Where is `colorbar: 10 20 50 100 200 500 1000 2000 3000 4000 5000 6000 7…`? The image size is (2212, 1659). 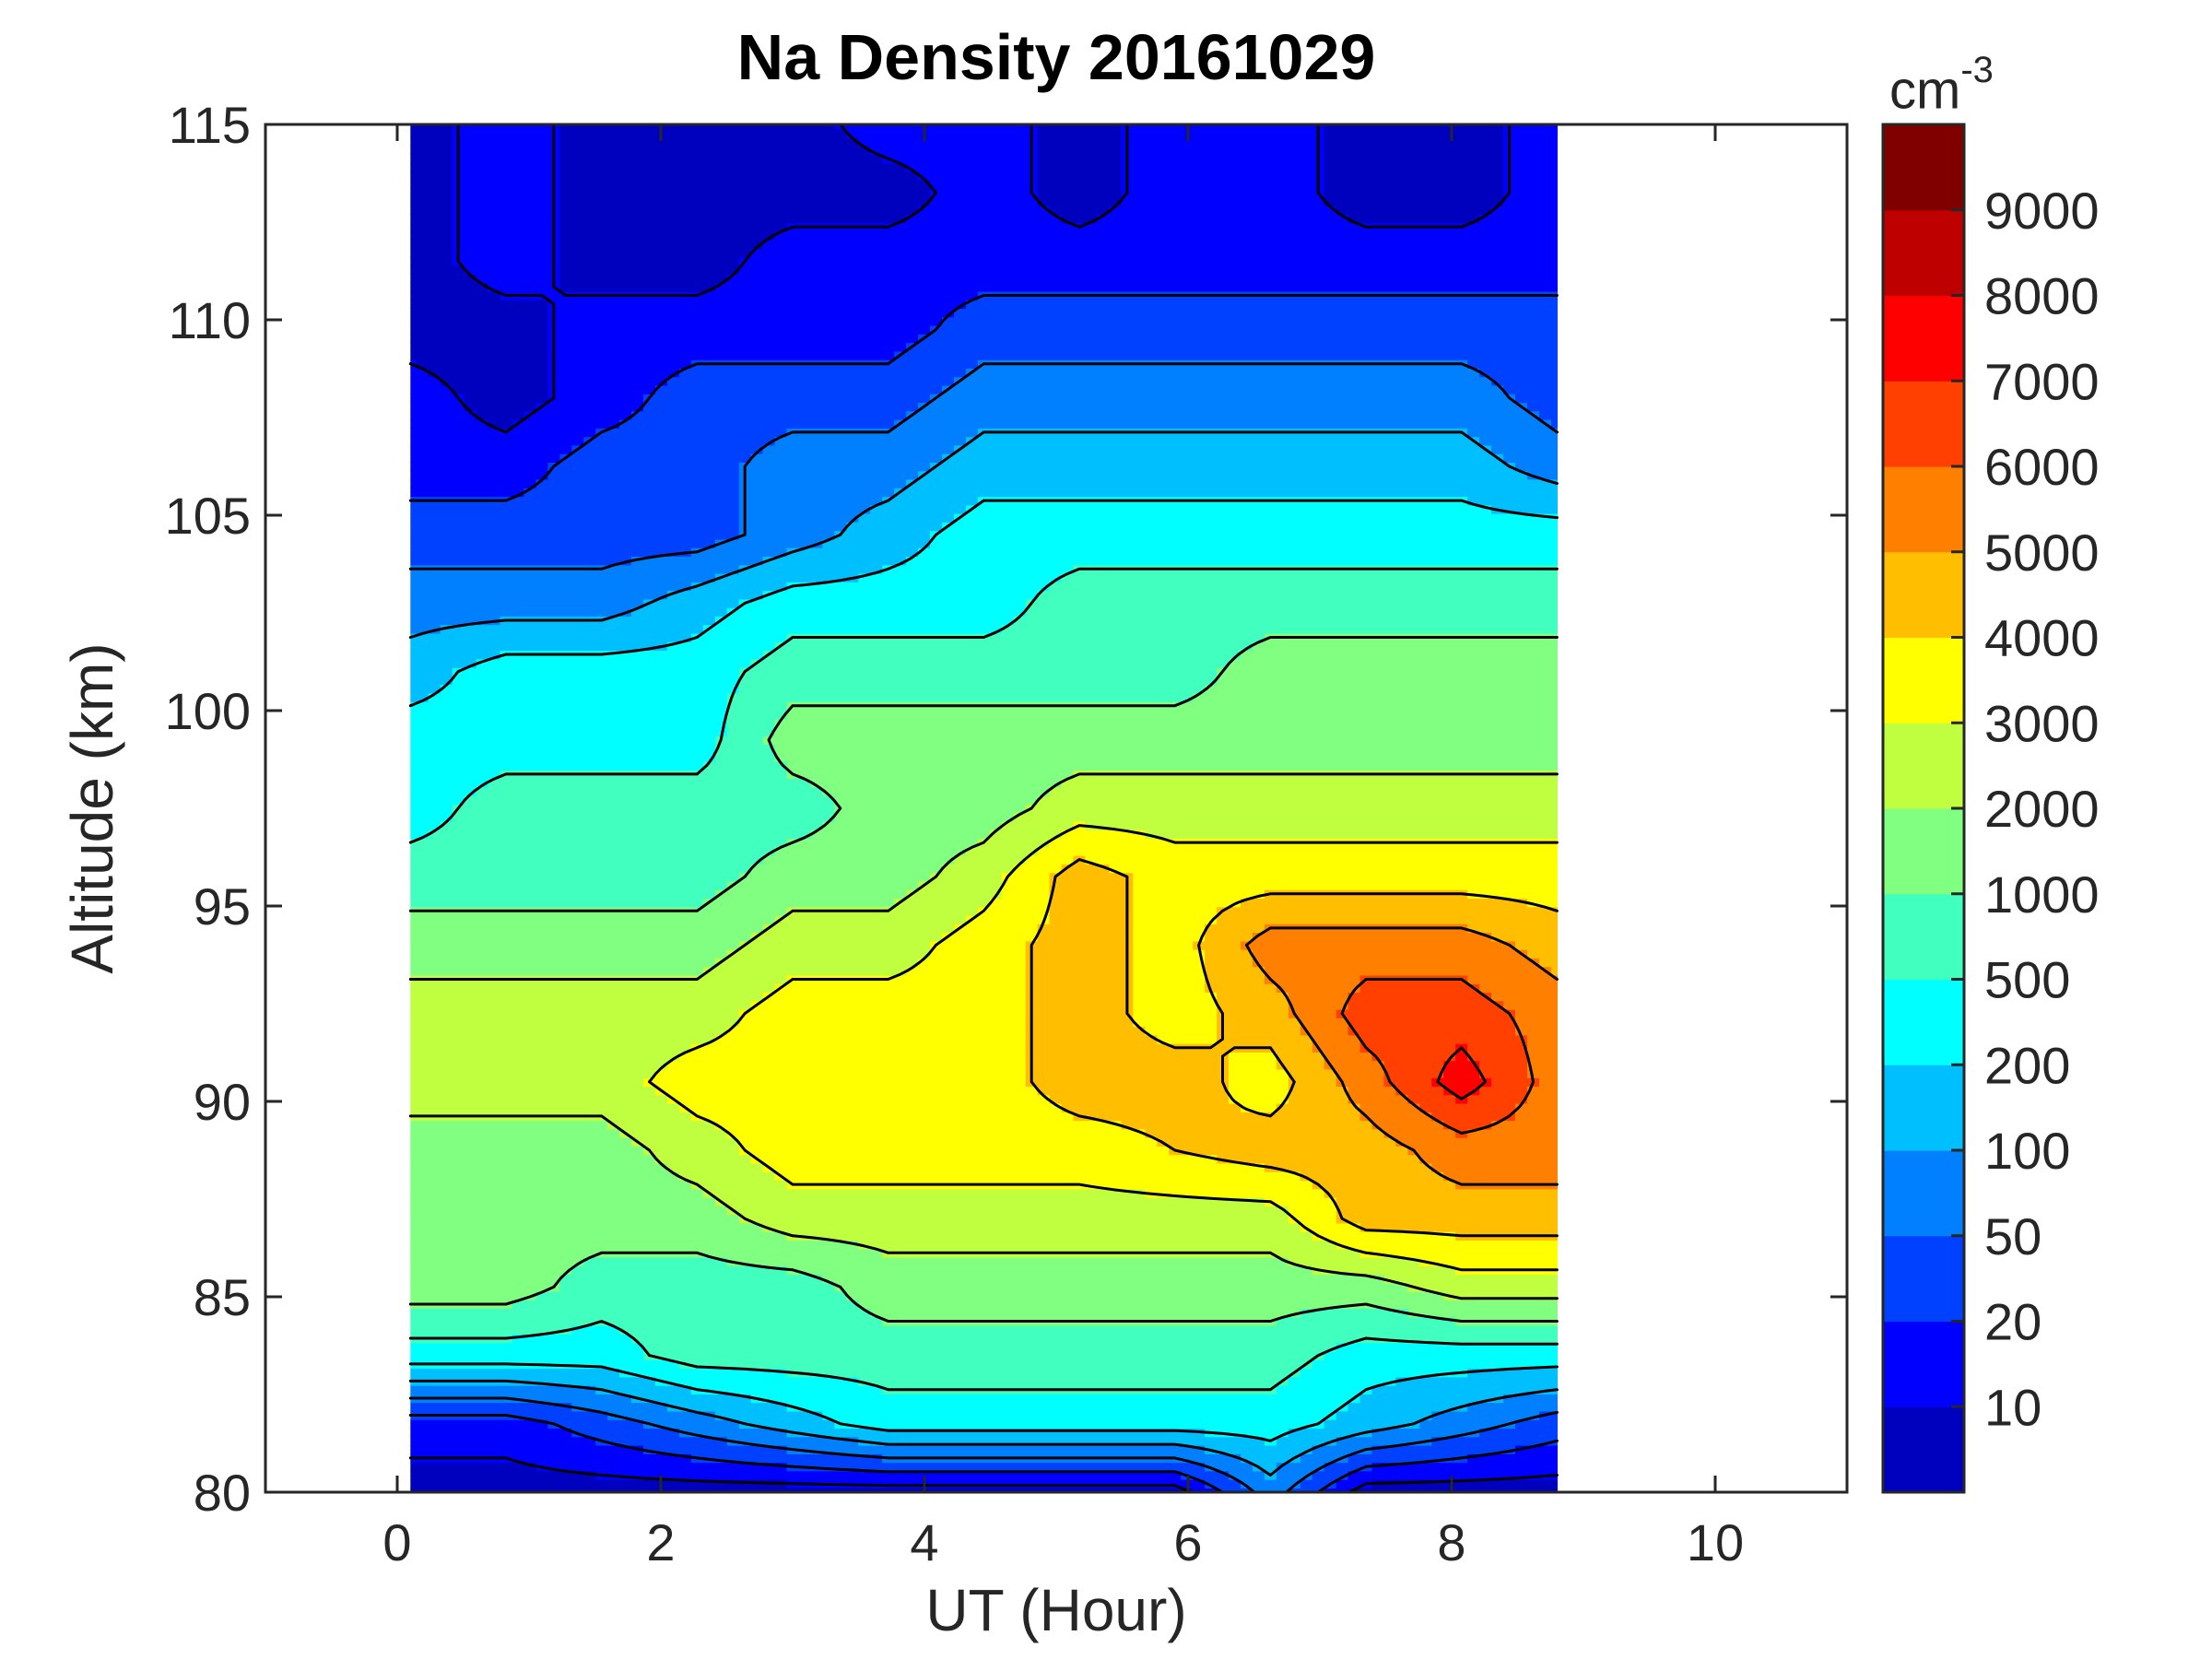 colorbar: 10 20 50 100 200 500 1000 2000 3000 4000 5000 6000 7… is located at coordinates (1990, 808).